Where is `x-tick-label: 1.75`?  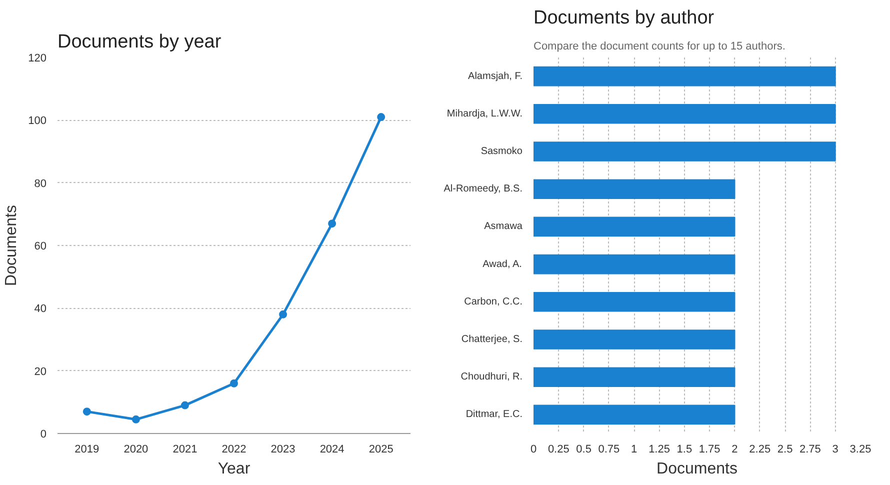 x-tick-label: 1.75 is located at coordinates (709, 450).